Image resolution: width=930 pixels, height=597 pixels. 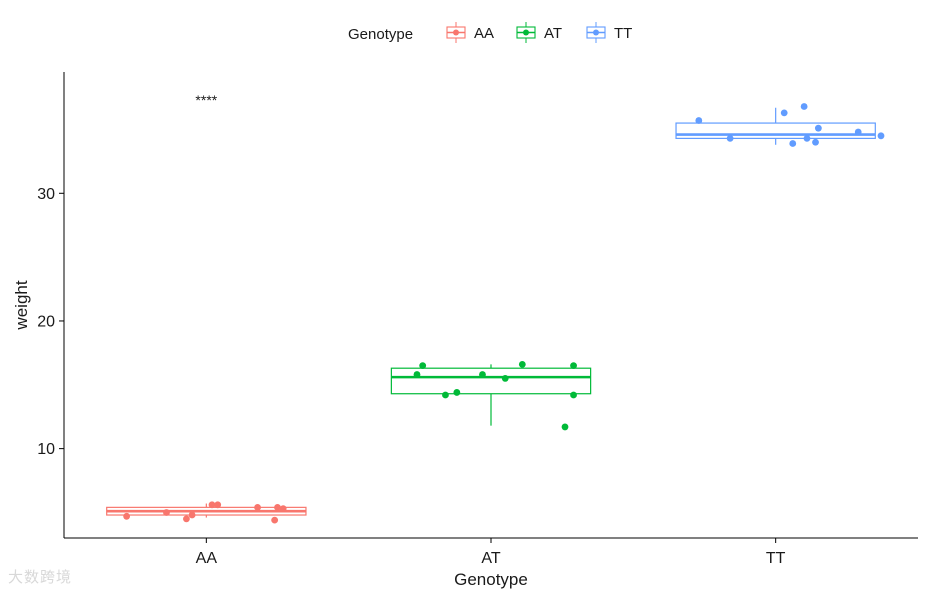 I want to click on x-axis-label: Genotype, so click(x=491, y=579).